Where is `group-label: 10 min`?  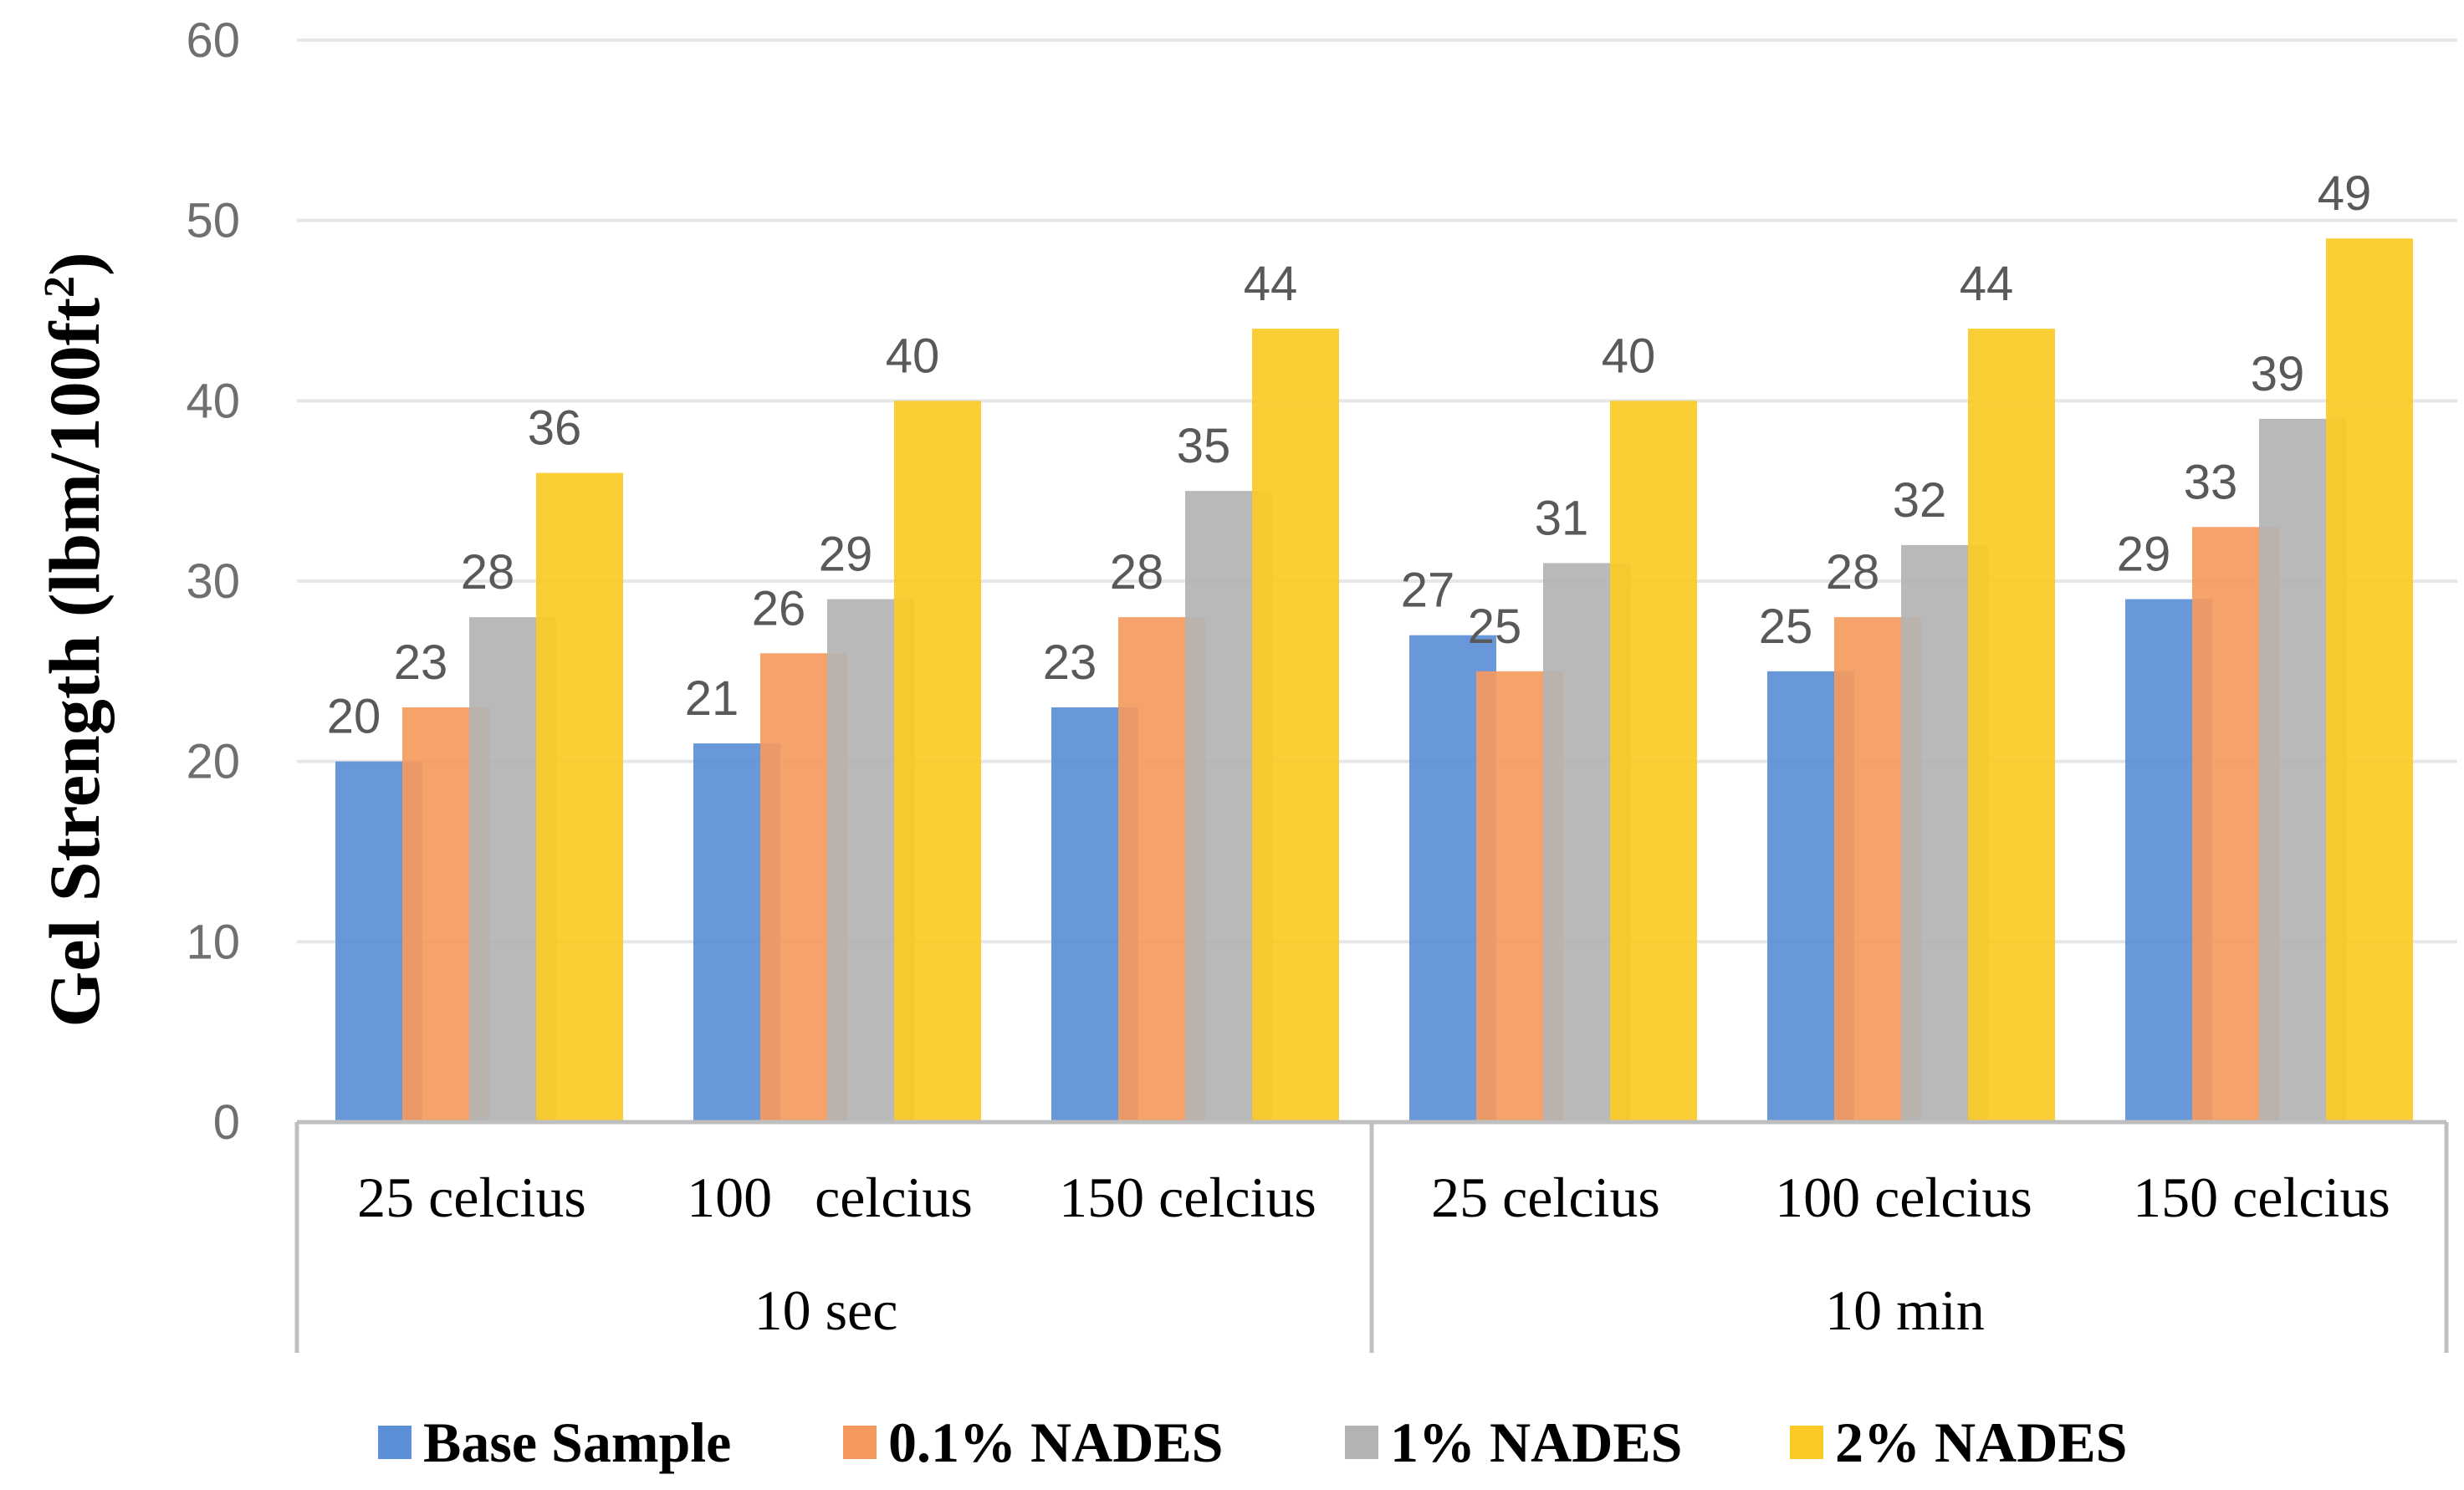 group-label: 10 min is located at coordinates (1905, 1310).